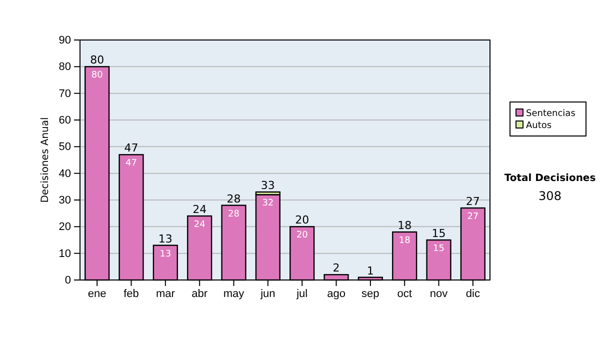 Image resolution: width=600 pixels, height=340 pixels. What do you see at coordinates (234, 214) in the screenshot?
I see `data-label: 28` at bounding box center [234, 214].